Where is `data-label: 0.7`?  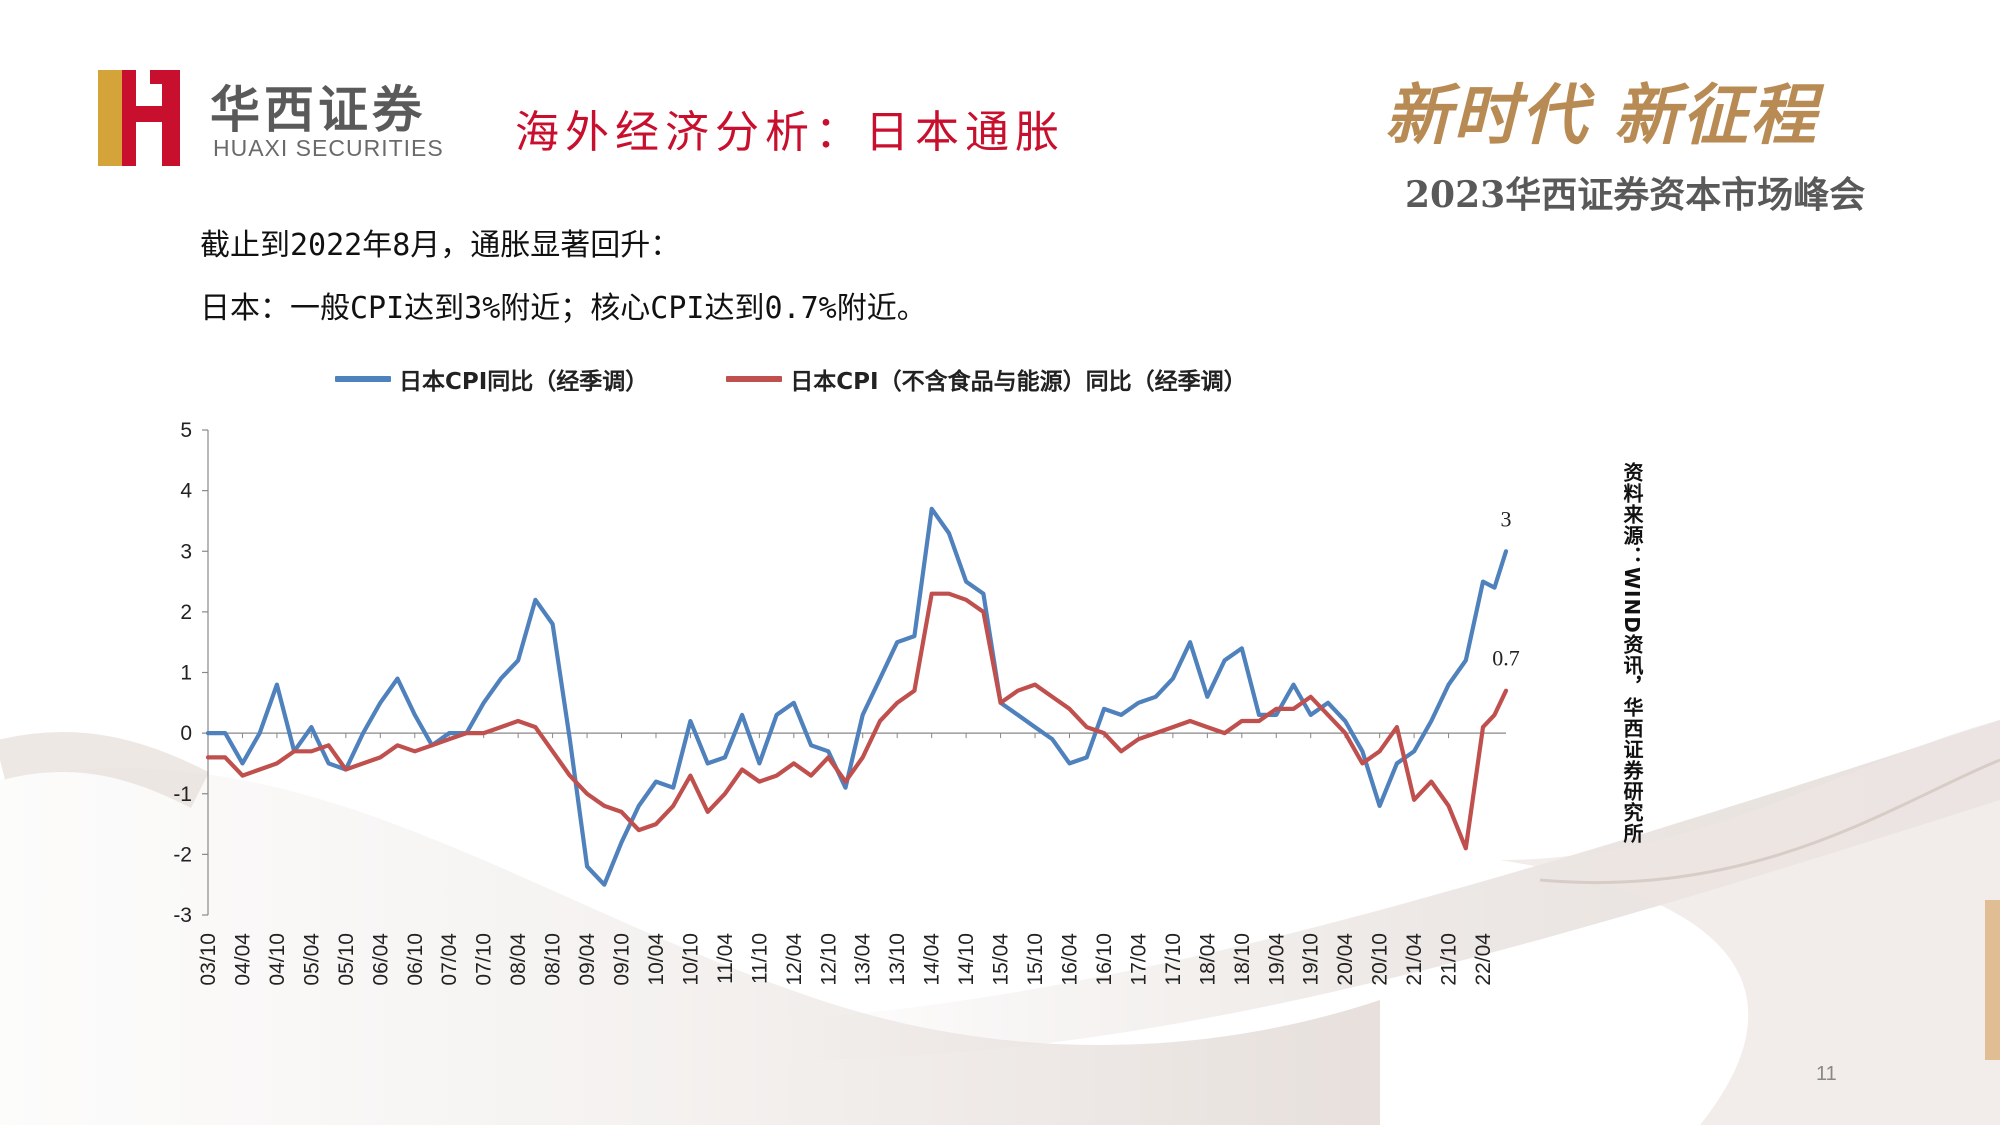 data-label: 0.7 is located at coordinates (1506, 658).